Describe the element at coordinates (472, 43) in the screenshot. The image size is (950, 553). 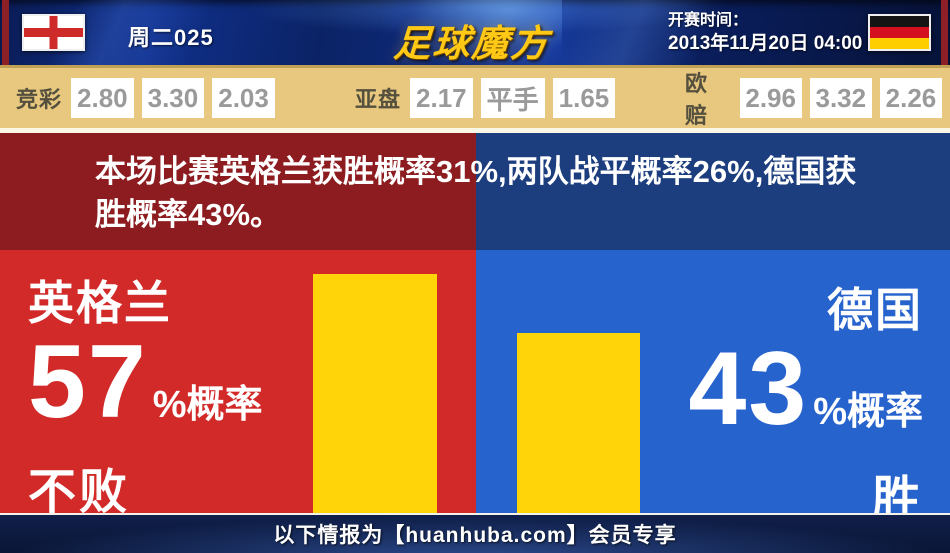
I see `site-logo: 足球魔方` at that location.